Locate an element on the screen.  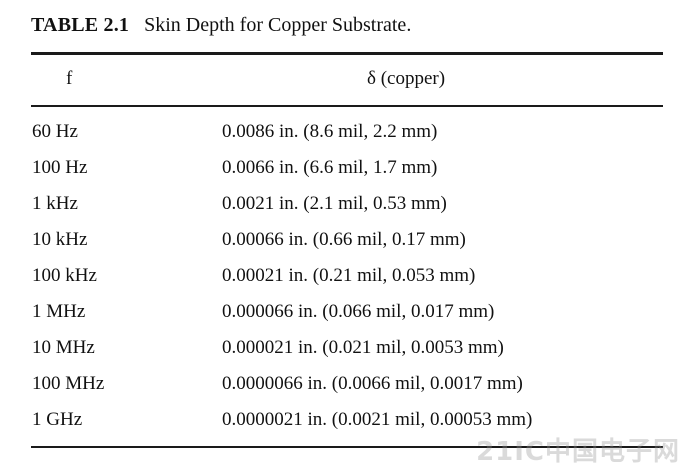
table-row: 1 kHz 0.0021 in. (2.1 mil, 0.53 mm) is located at coordinates (343, 210).